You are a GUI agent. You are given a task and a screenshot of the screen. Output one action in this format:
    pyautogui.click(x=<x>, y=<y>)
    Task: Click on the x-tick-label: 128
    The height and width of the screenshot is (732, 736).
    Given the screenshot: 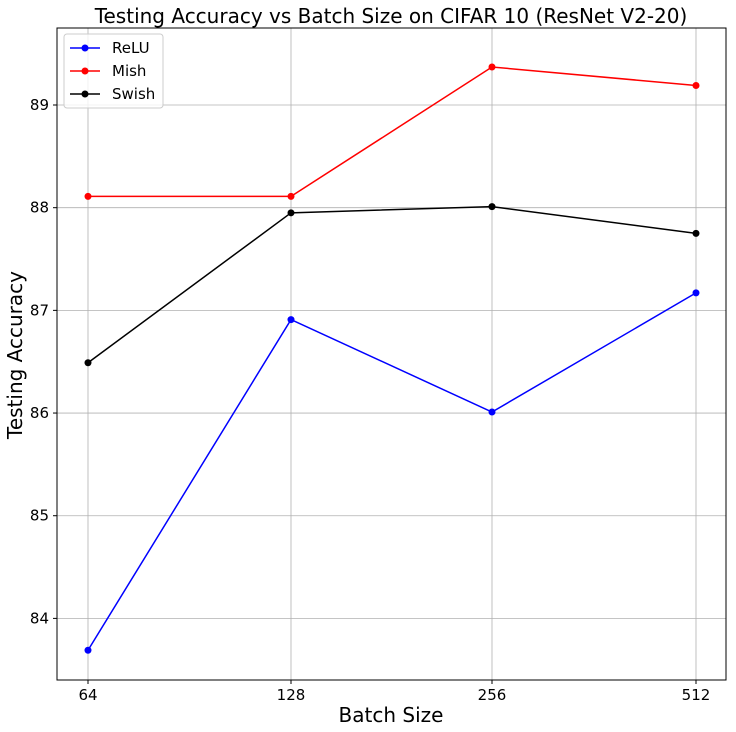 What is the action you would take?
    pyautogui.click(x=291, y=695)
    